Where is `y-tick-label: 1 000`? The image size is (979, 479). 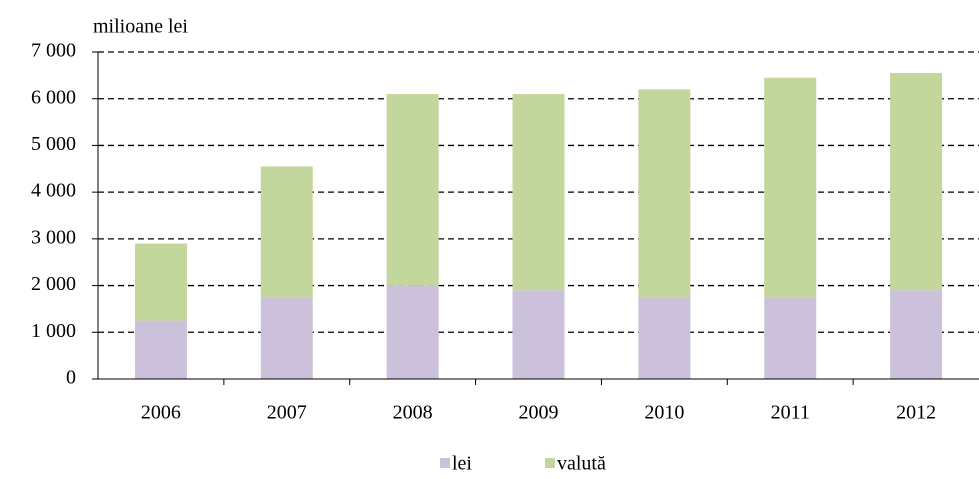 y-tick-label: 1 000 is located at coordinates (53, 331).